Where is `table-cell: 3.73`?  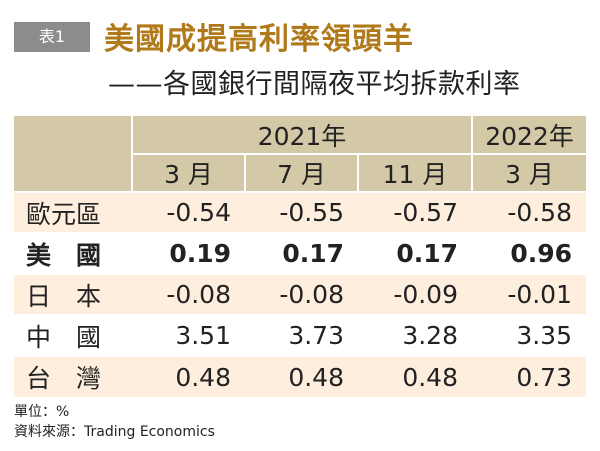
table-cell: 3.73 is located at coordinates (301, 335).